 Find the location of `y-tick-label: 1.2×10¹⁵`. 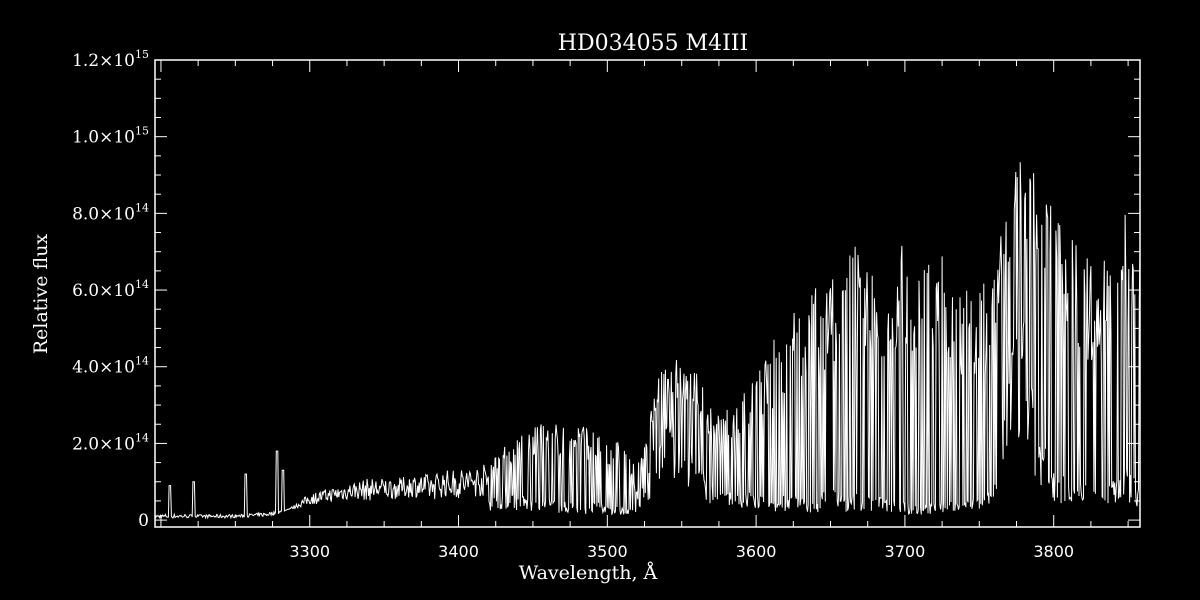

y-tick-label: 1.2×10¹⁵ is located at coordinates (110, 59).